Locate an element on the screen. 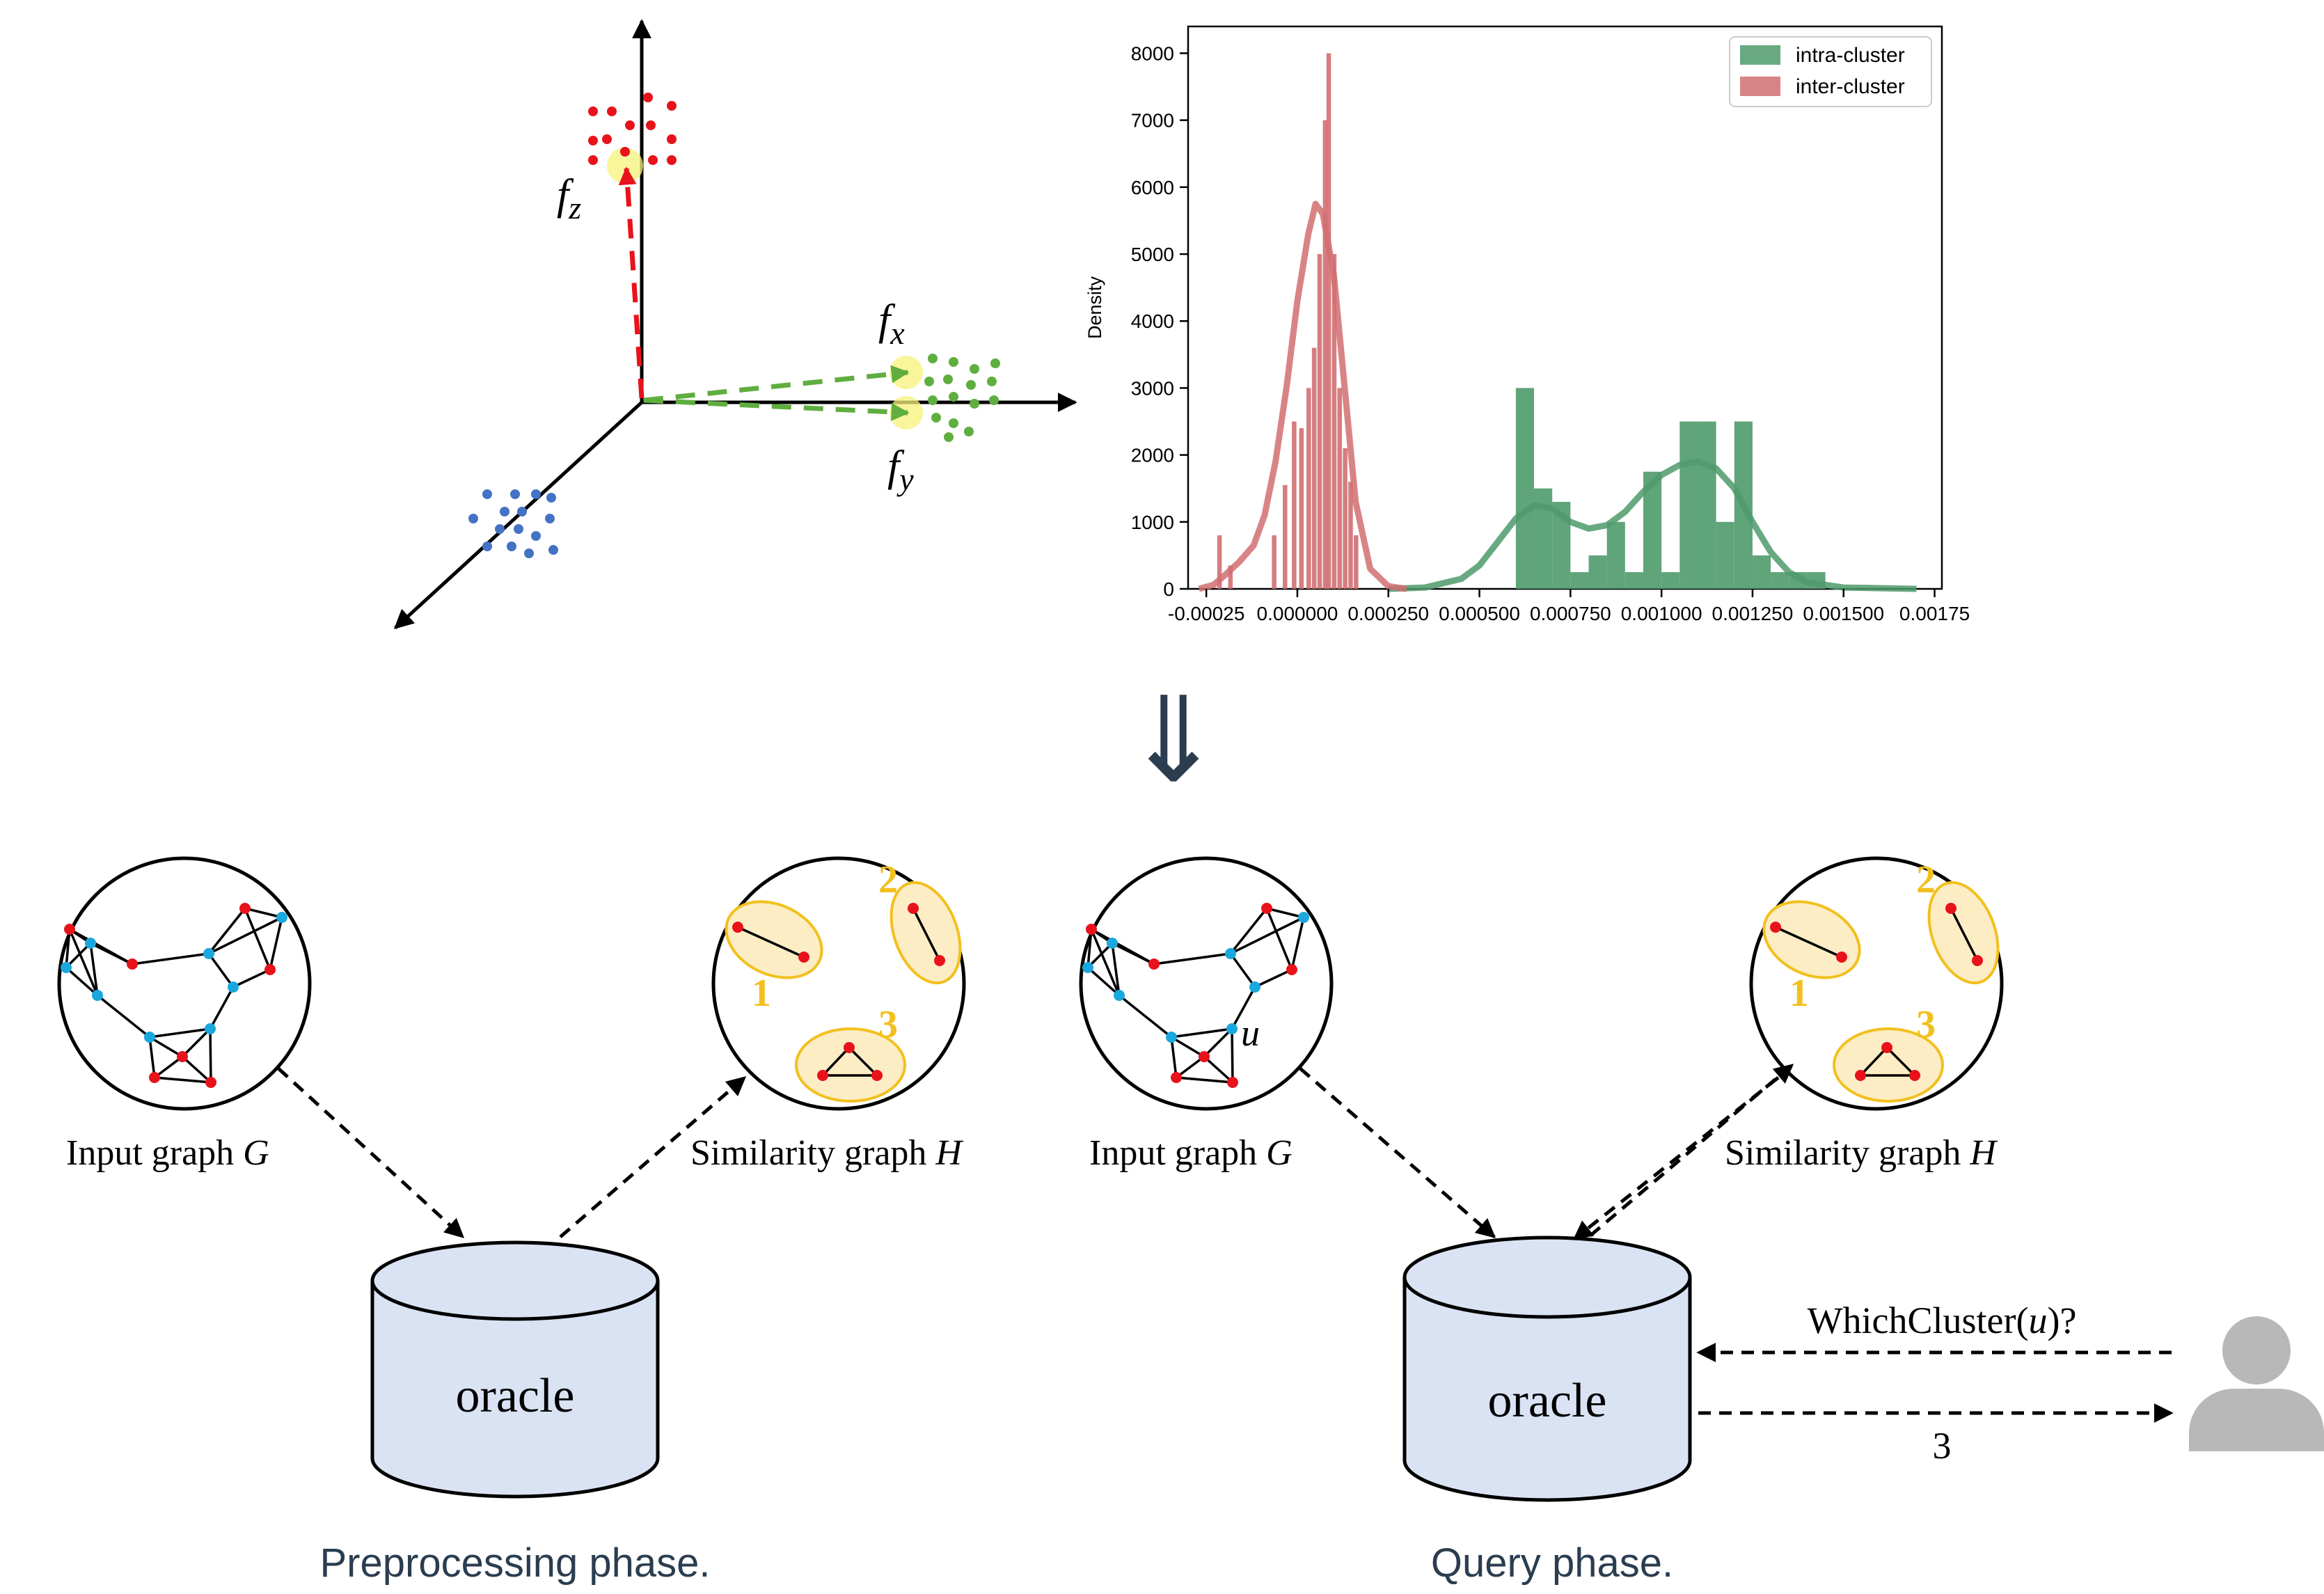 This screenshot has width=2324, height=1594. x-tick-label: 0.000750 is located at coordinates (1570, 613).